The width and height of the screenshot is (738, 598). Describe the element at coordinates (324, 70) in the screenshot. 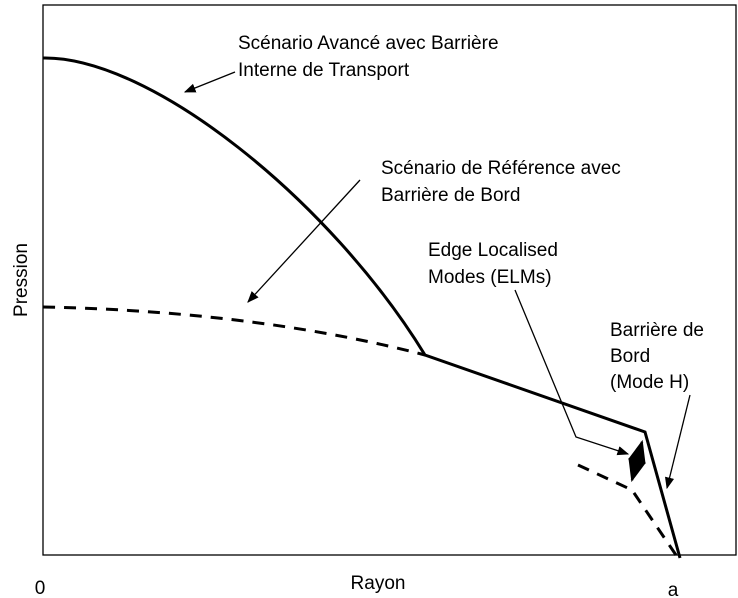

I see `annotation-text: Interne de Transport` at that location.